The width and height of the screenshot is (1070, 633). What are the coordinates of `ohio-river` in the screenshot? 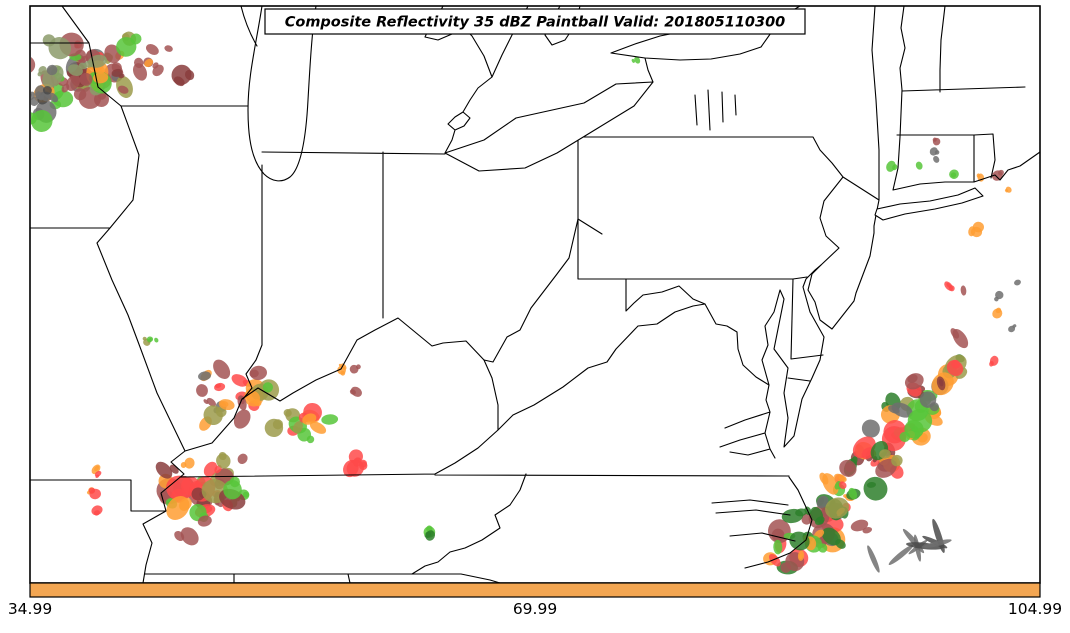 It's located at (393, 335).